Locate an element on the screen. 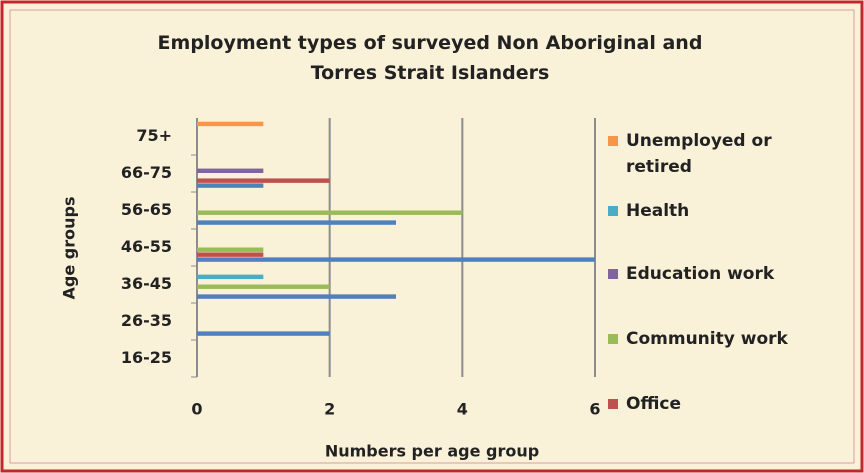  legend-label: Community work is located at coordinates (707, 339).